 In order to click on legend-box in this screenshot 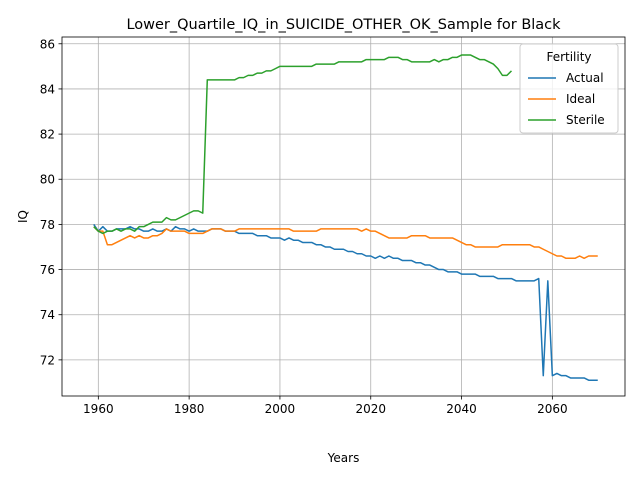, I will do `click(569, 88)`.